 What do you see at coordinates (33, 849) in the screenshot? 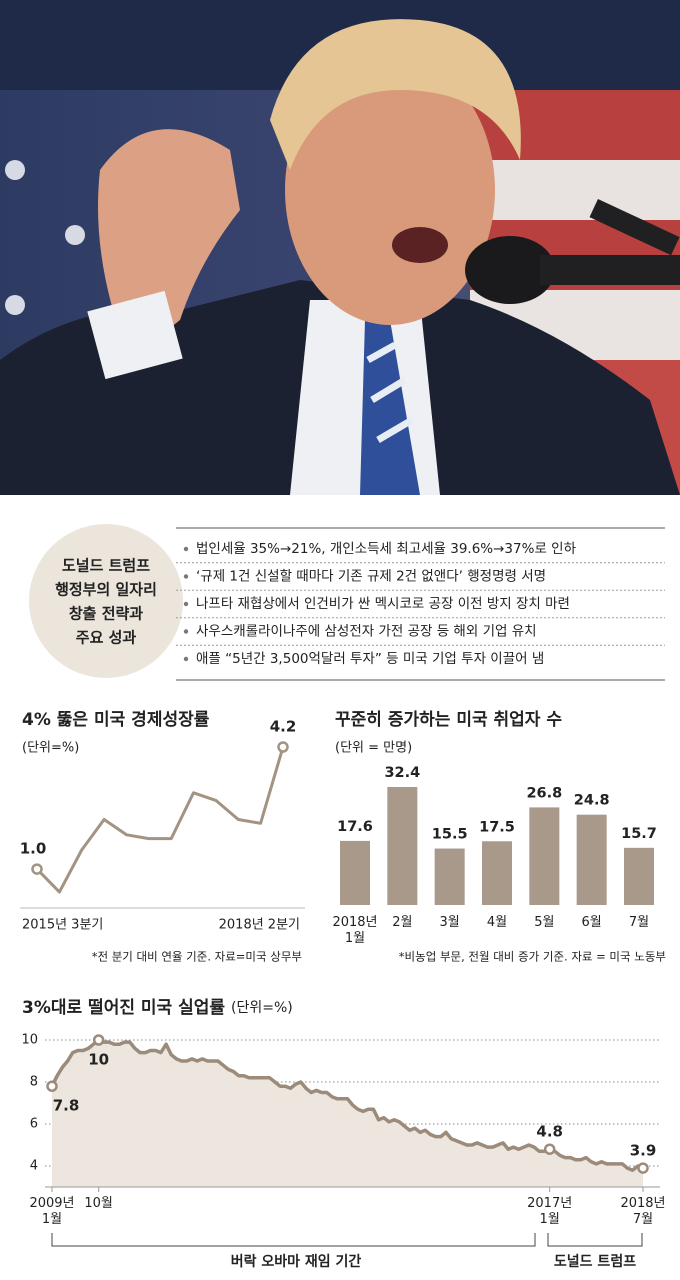
I see `value-label: 1.0` at bounding box center [33, 849].